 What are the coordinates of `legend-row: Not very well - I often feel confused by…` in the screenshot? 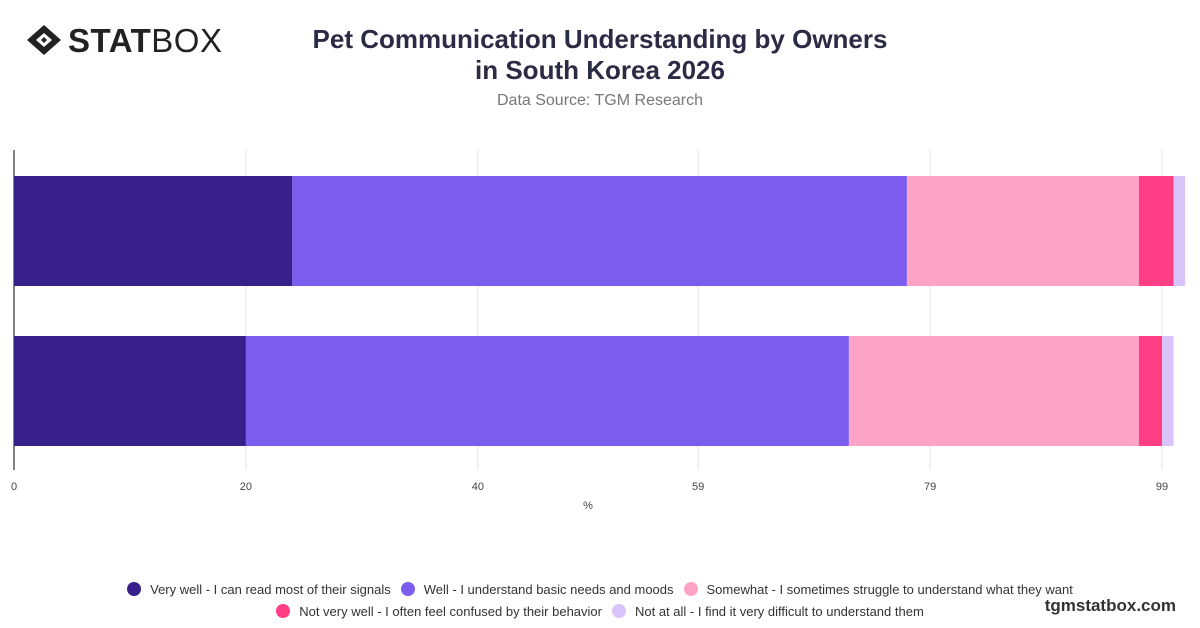 It's located at (600, 611).